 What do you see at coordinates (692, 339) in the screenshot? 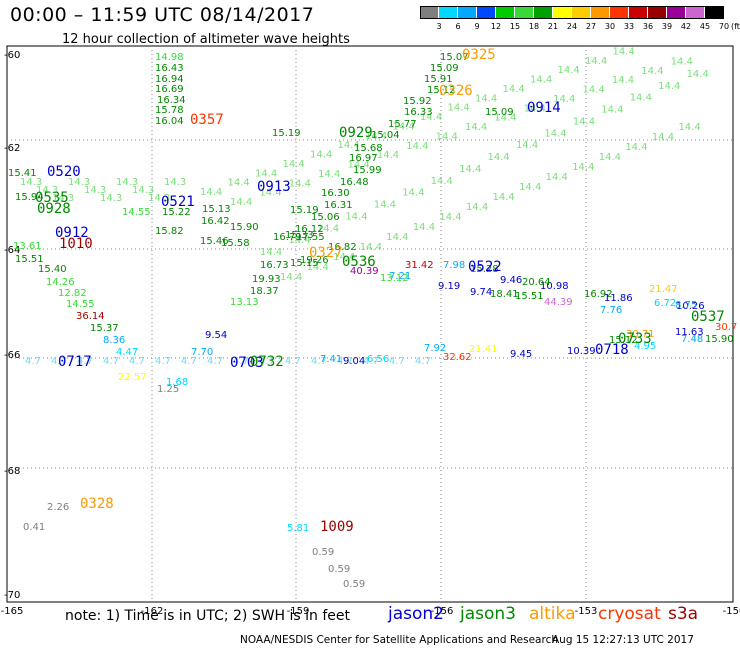
I see `wave-height-value: 7.48` at bounding box center [692, 339].